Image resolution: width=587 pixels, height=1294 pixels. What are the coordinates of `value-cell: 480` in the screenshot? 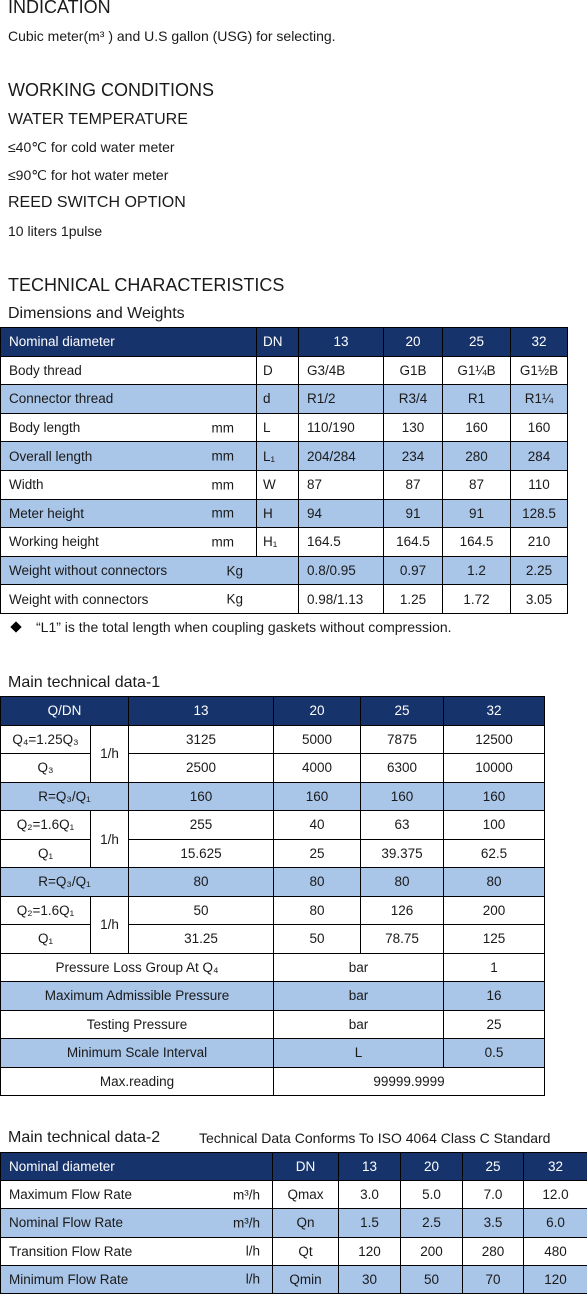 It's located at (555, 1251).